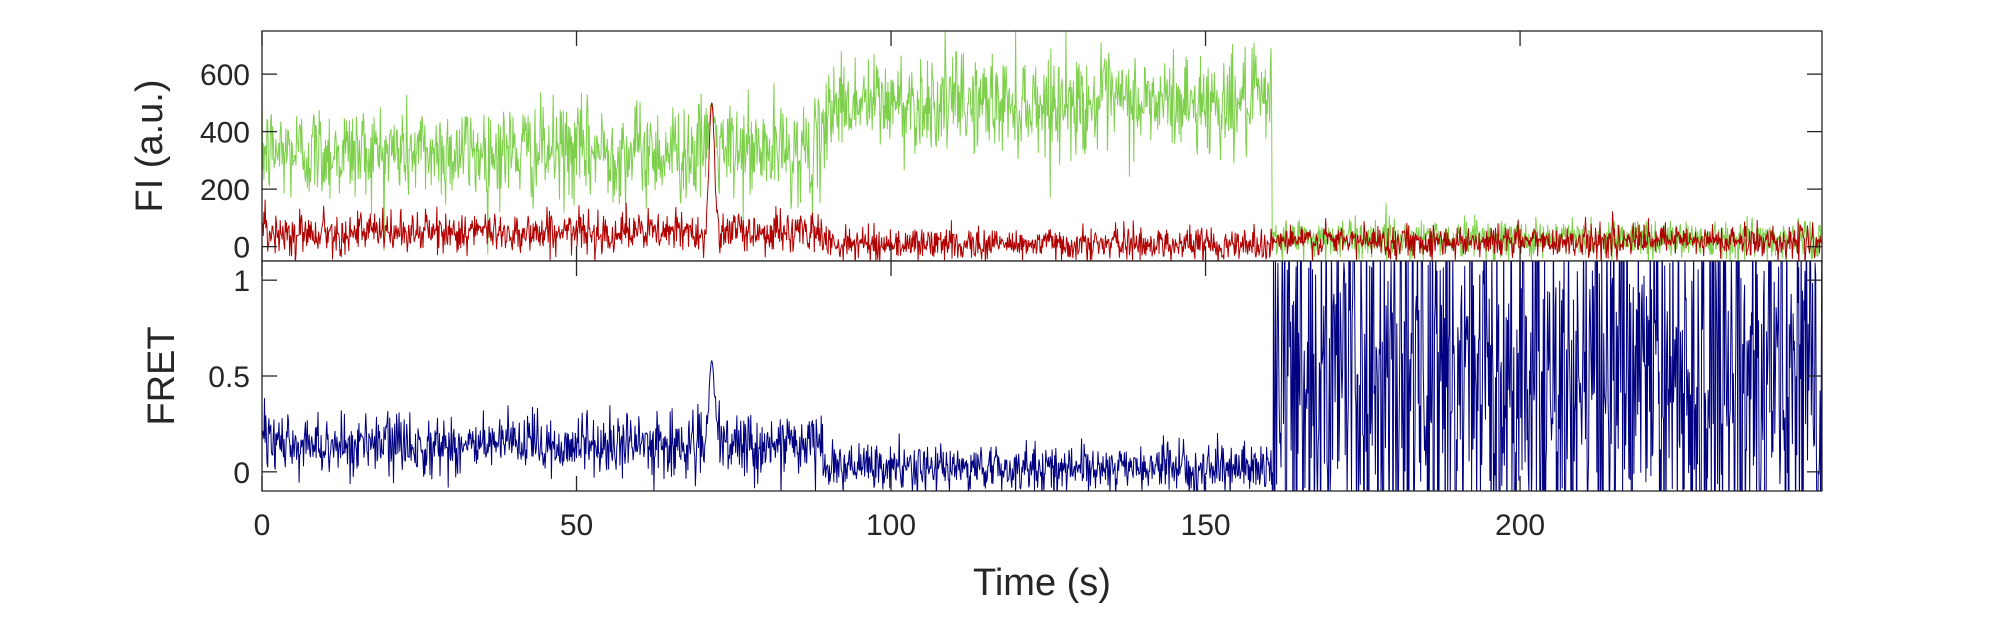  What do you see at coordinates (225, 75) in the screenshot?
I see `top-y-tick-label: 600` at bounding box center [225, 75].